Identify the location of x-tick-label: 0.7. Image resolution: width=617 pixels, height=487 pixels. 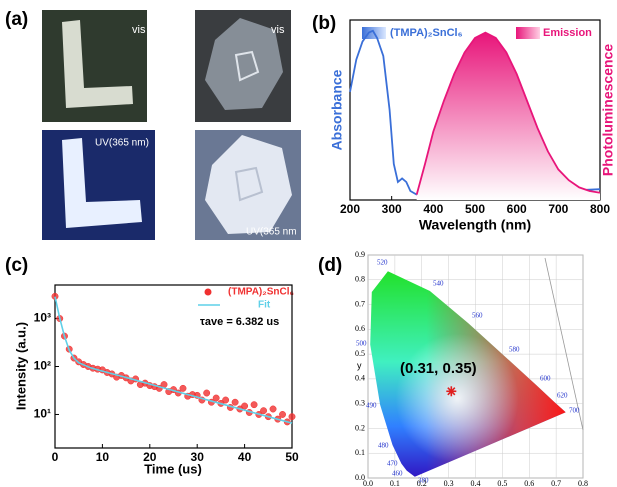
(556, 483).